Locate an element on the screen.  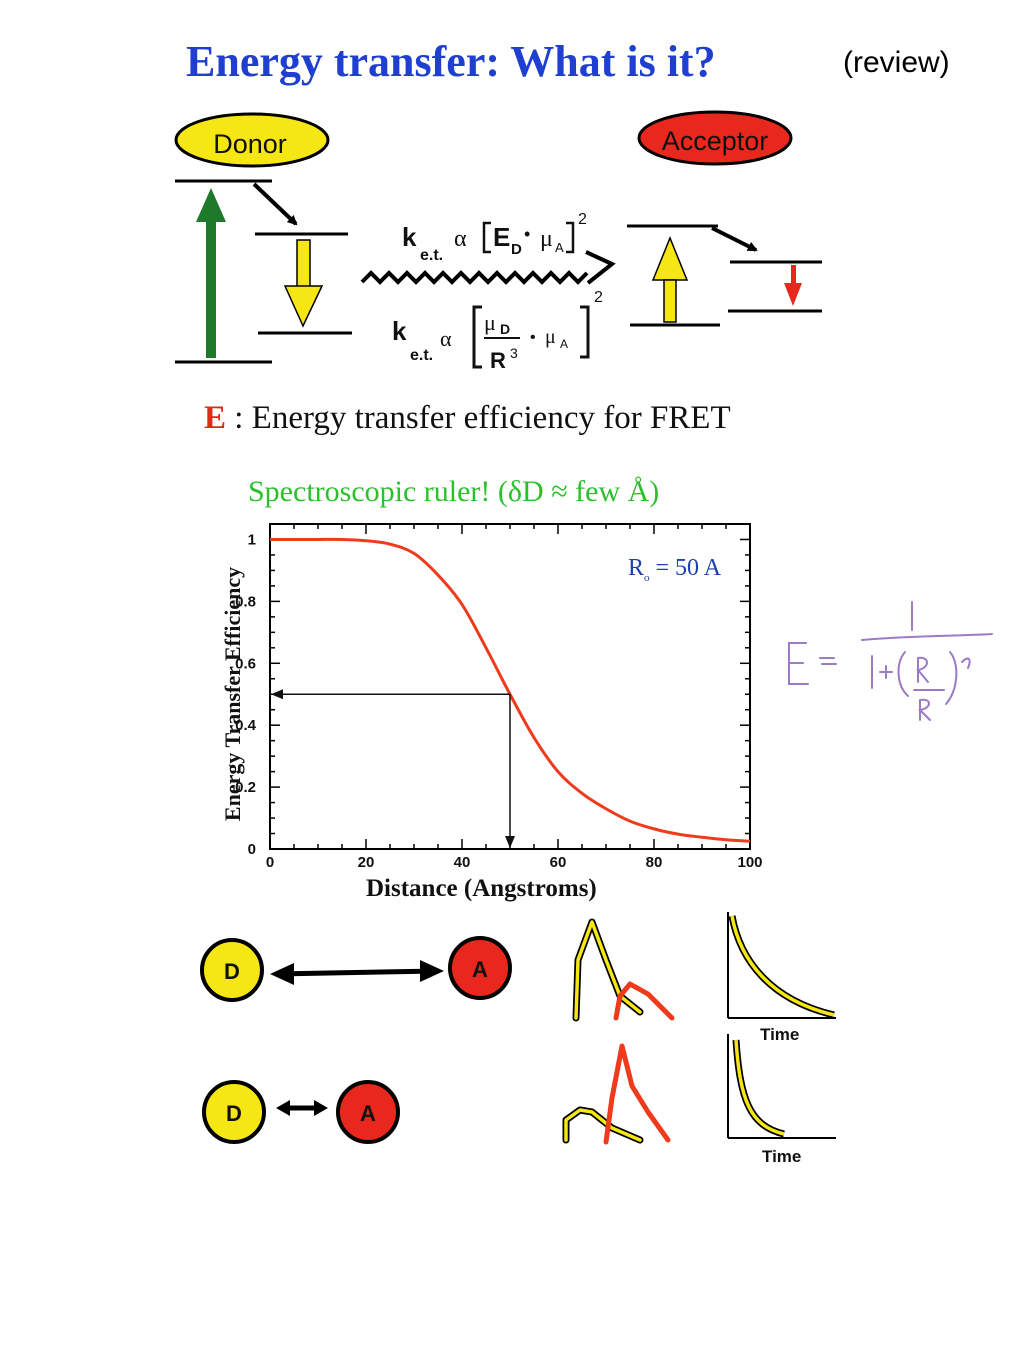
acceptor-badge: Acceptor is located at coordinates (715, 138).